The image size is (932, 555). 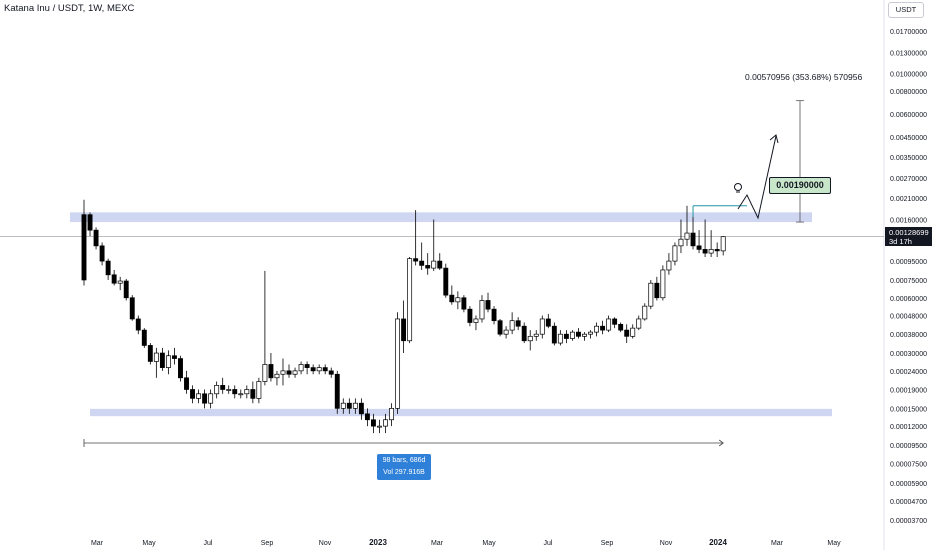 What do you see at coordinates (69, 8) in the screenshot?
I see `chart-title: Katana Inu / USDT, 1W, MEXC` at bounding box center [69, 8].